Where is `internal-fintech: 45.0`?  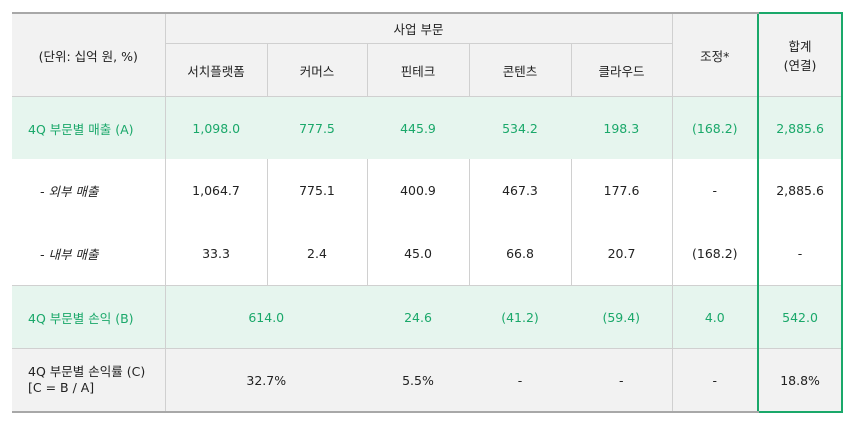
internal-fintech: 45.0 is located at coordinates (417, 254).